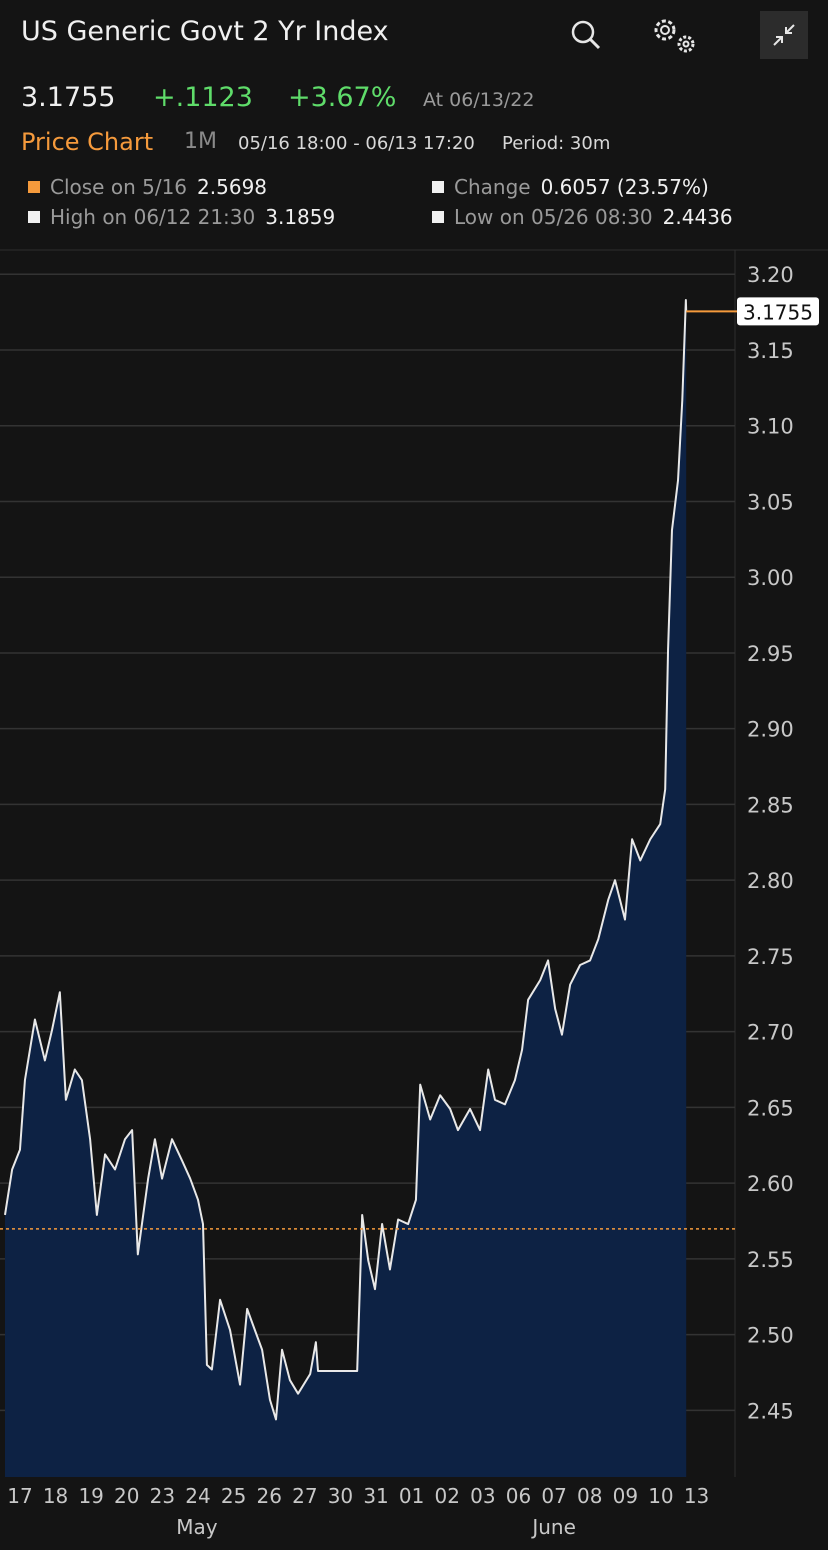  What do you see at coordinates (19, 1496) in the screenshot?
I see `x-tick-label: 17` at bounding box center [19, 1496].